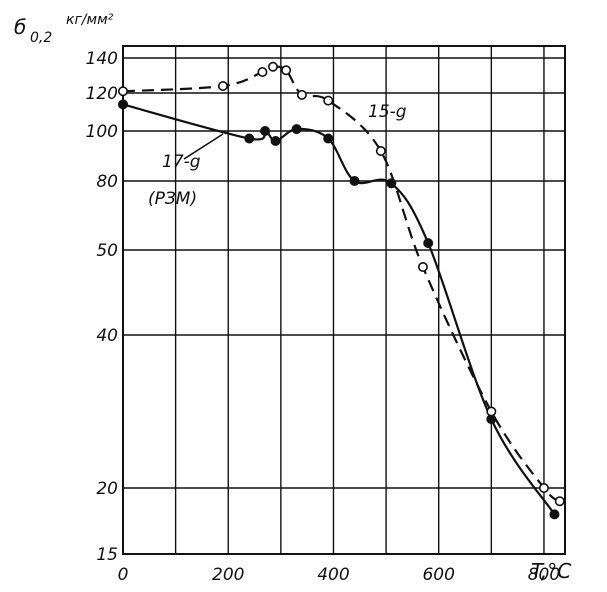 Image resolution: width=607 pixels, height=592 pixels. Describe the element at coordinates (102, 94) in the screenshot. I see `y-tick-label: 120` at that location.